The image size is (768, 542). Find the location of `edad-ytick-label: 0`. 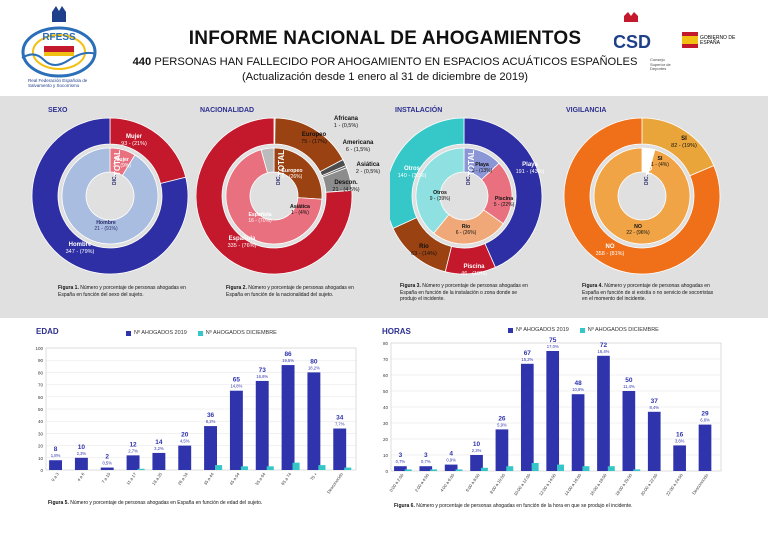

edad-ytick-label: 0 is located at coordinates (41, 470).